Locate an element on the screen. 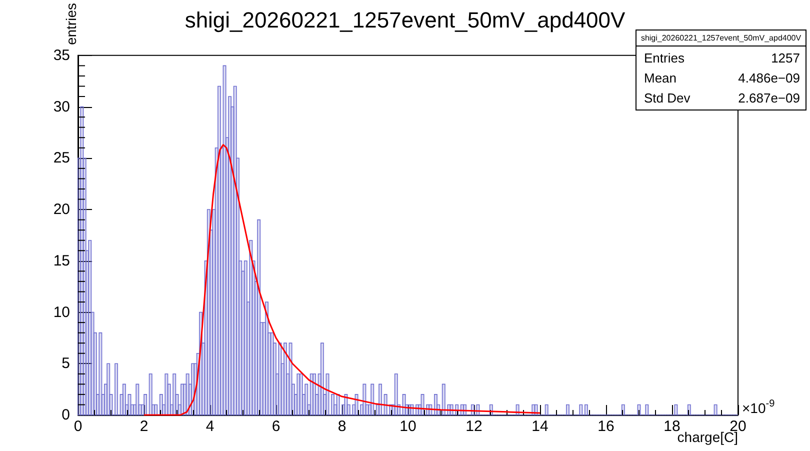 This screenshot has width=810, height=451. y-tick-label: 15 is located at coordinates (61, 261).